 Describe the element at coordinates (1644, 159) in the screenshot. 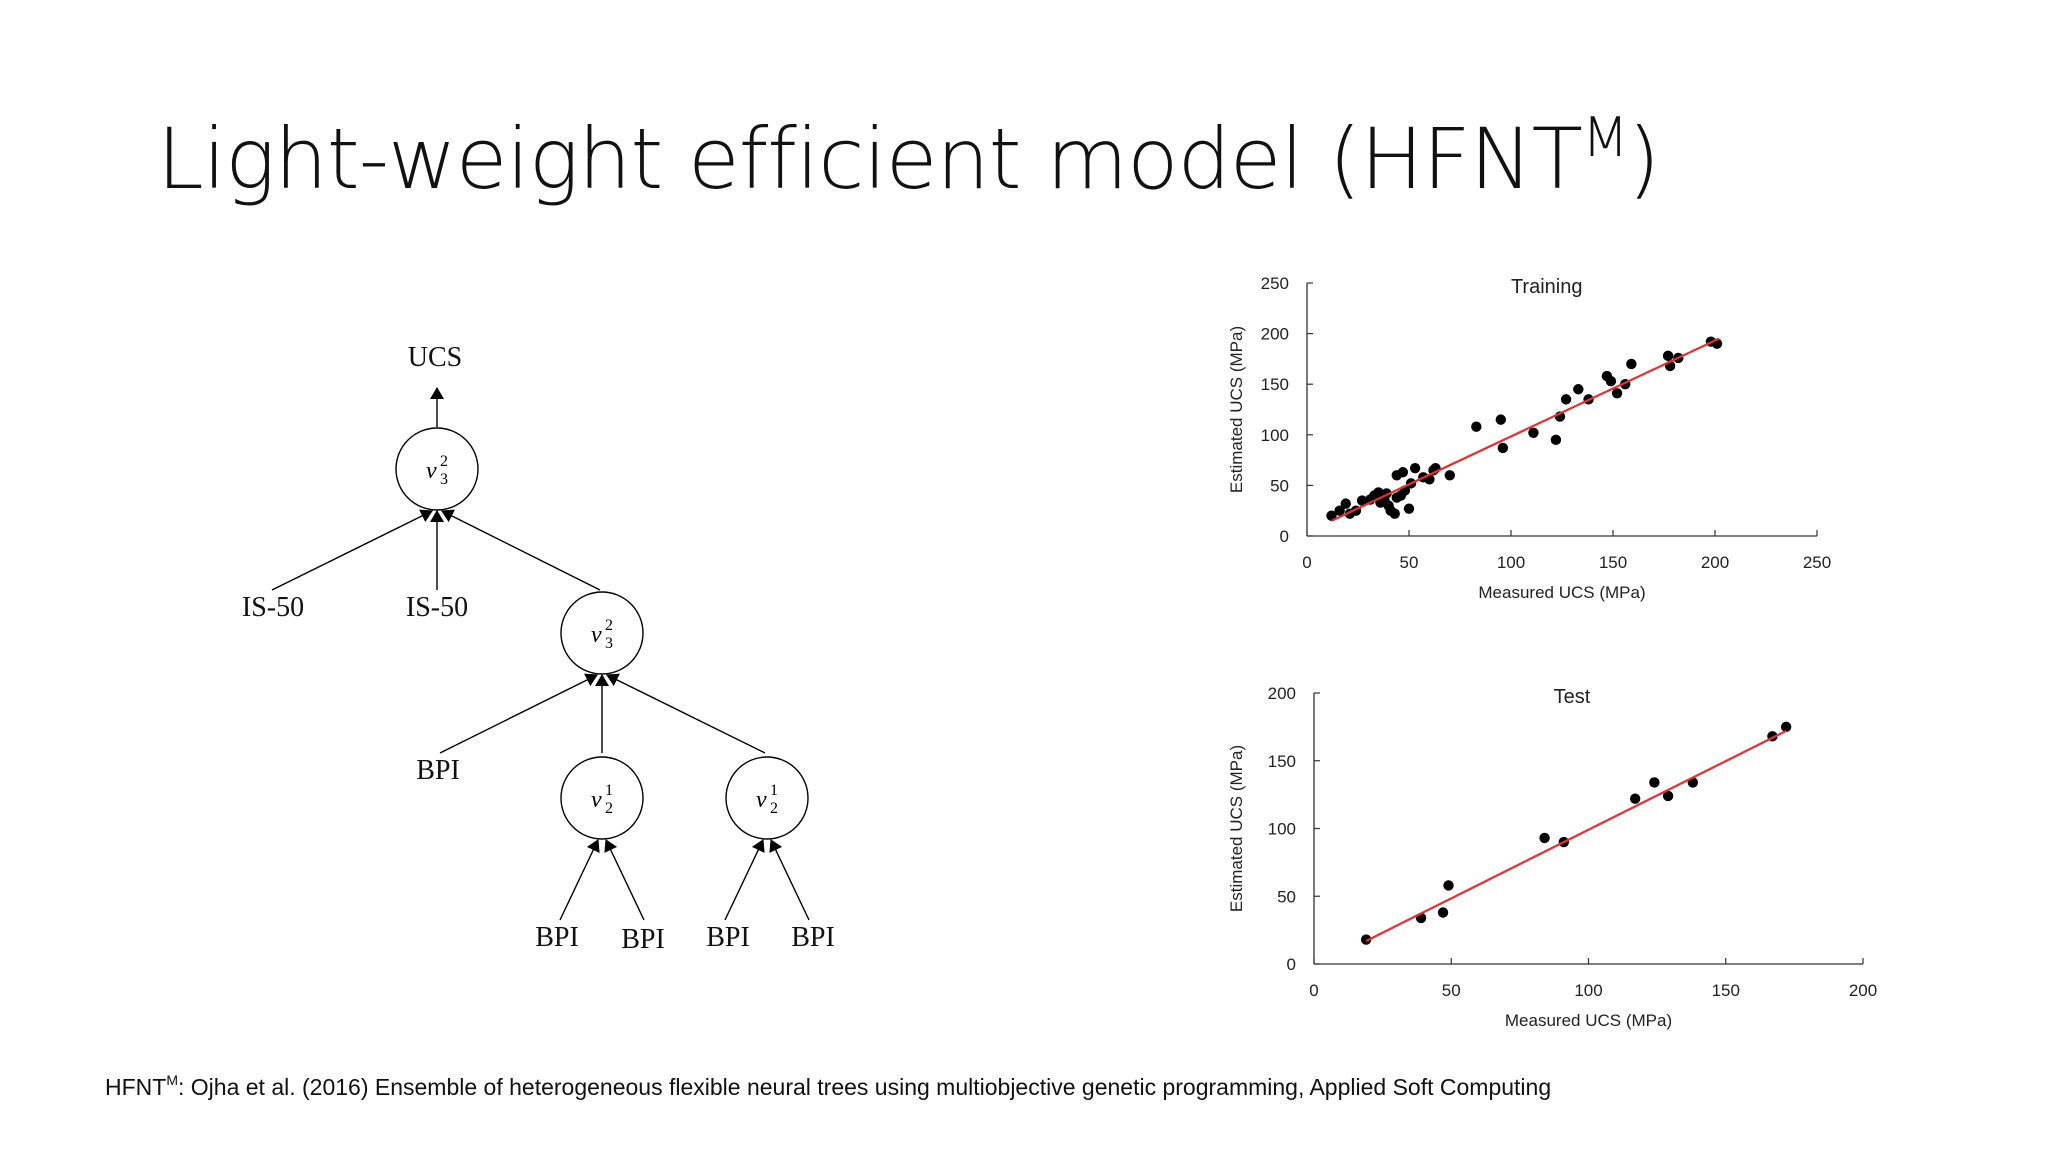

I see `title-close: )` at that location.